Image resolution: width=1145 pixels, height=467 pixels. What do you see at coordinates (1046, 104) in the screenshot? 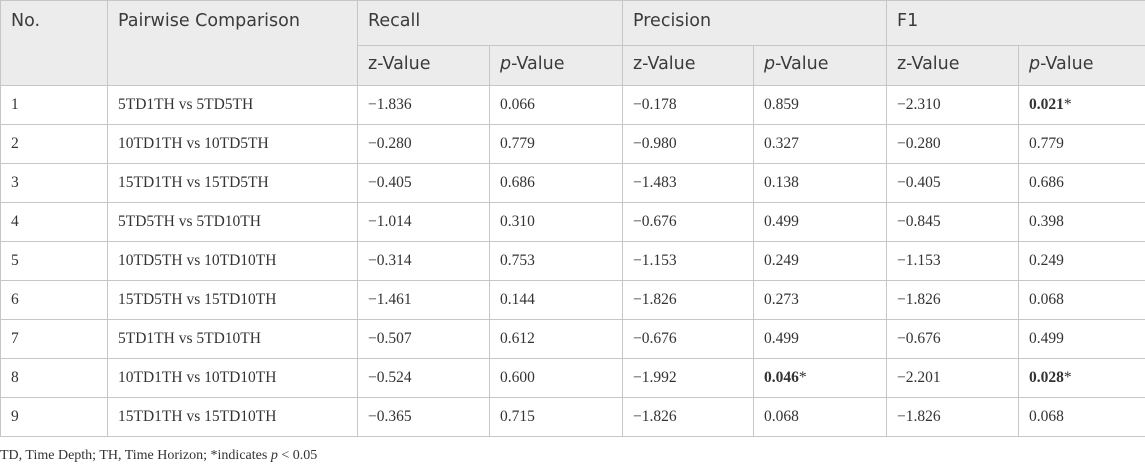
I see `significant-value: 0.021` at bounding box center [1046, 104].